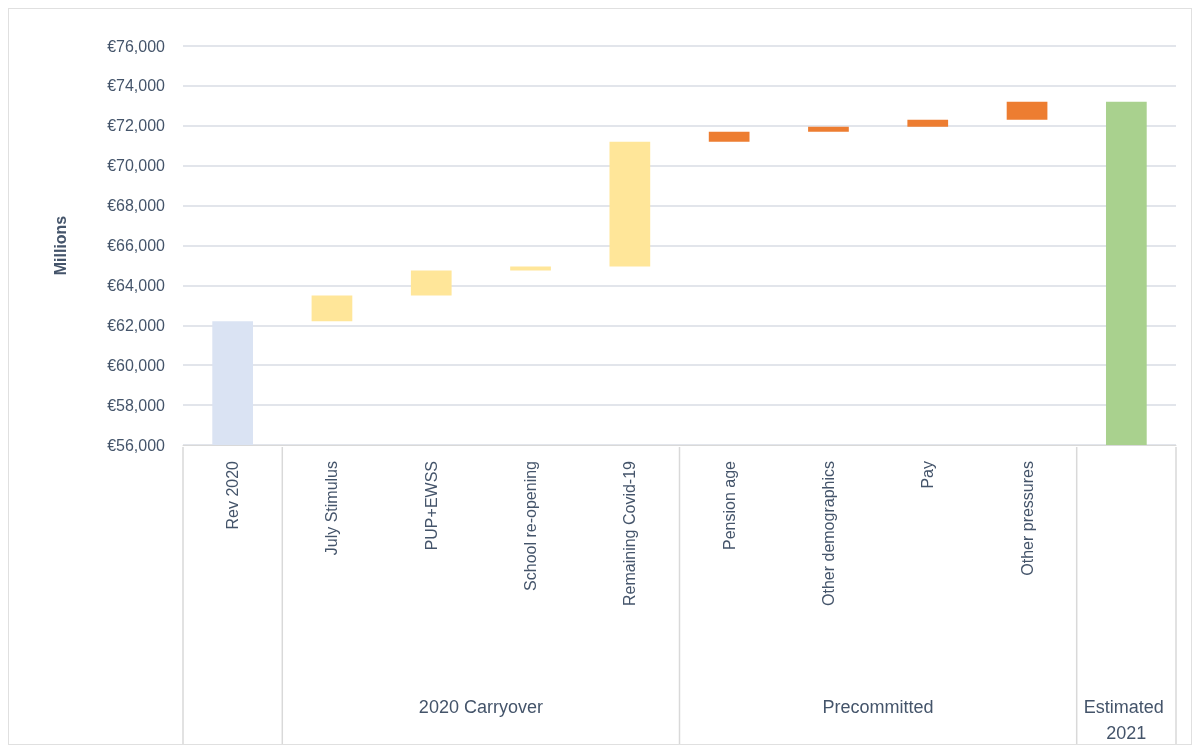  What do you see at coordinates (531, 526) in the screenshot?
I see `x-tick-label: School re-opening` at bounding box center [531, 526].